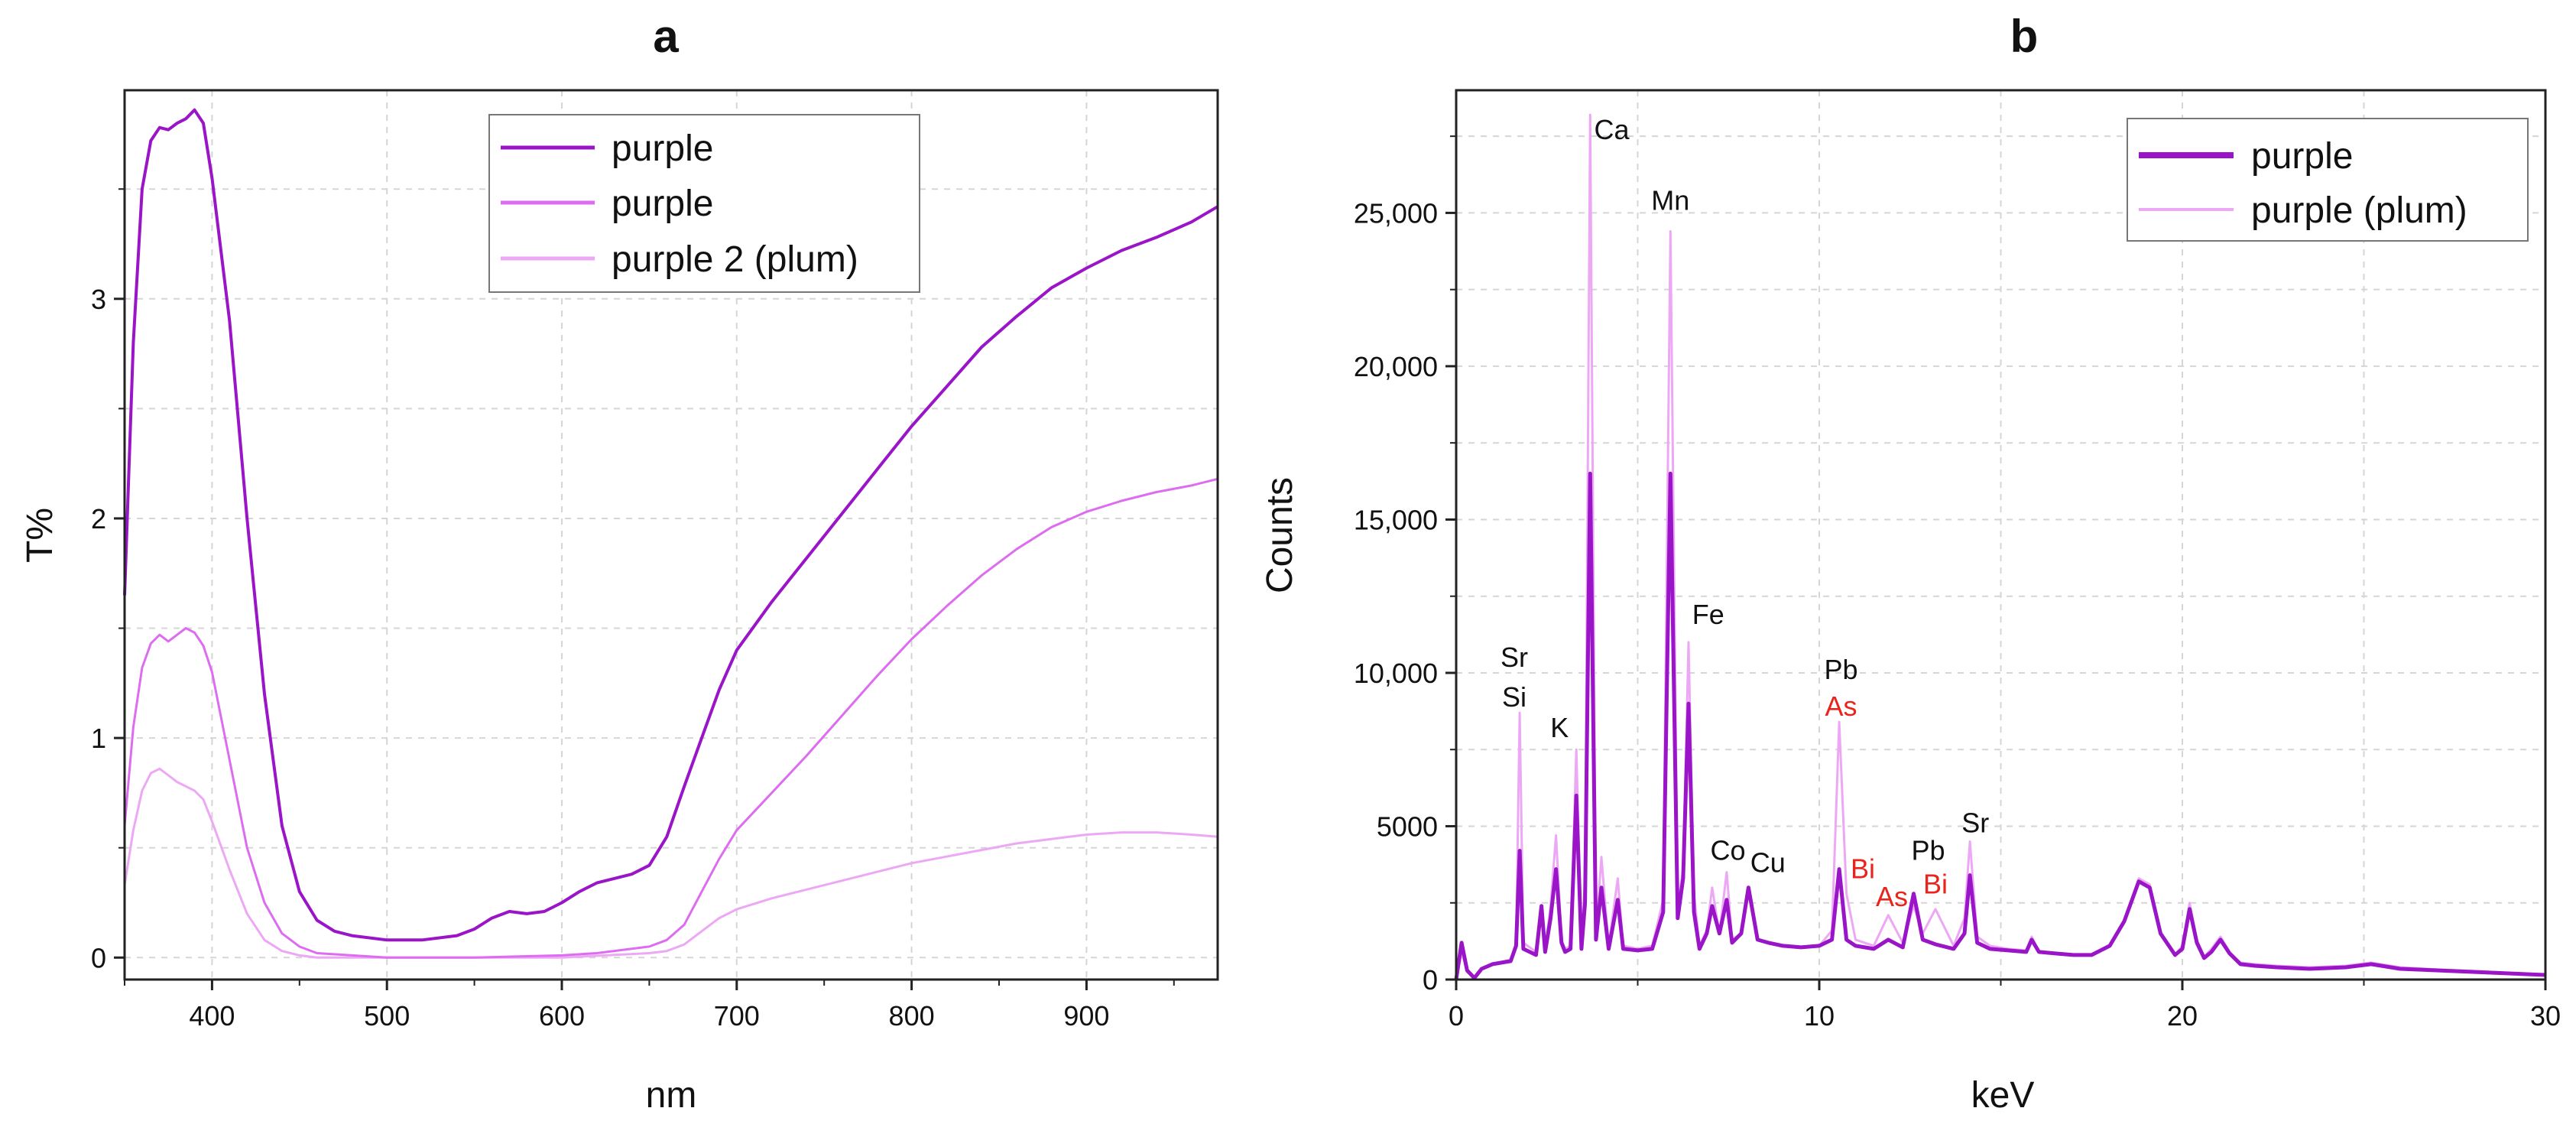  What do you see at coordinates (98, 300) in the screenshot?
I see `y-tick-label: 3` at bounding box center [98, 300].